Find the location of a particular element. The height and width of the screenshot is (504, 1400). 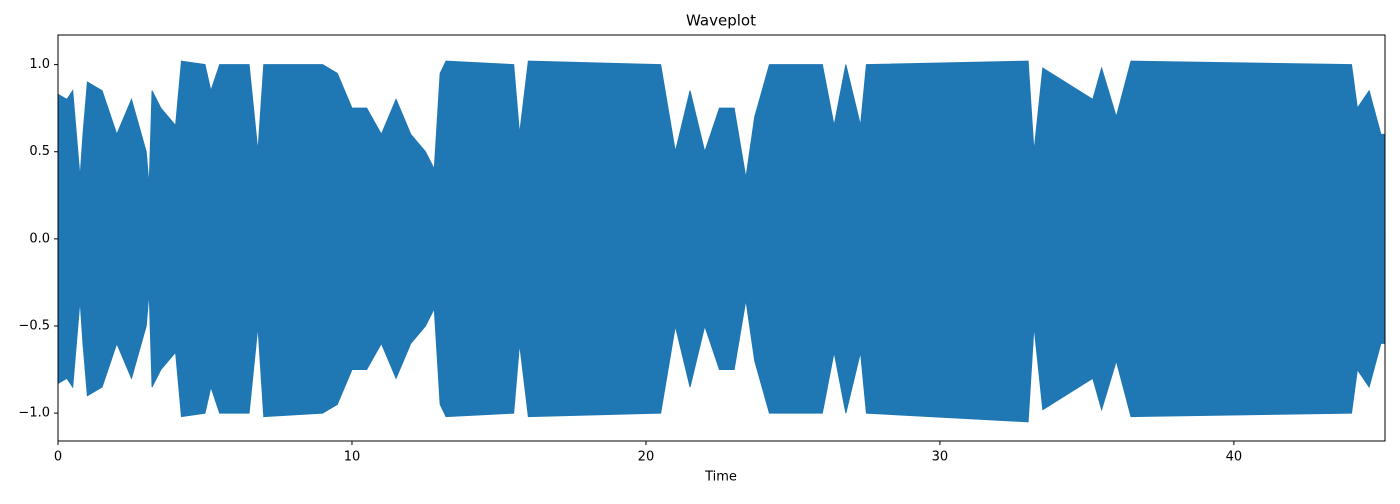

y-tick-label: −0.5 is located at coordinates (34, 325).